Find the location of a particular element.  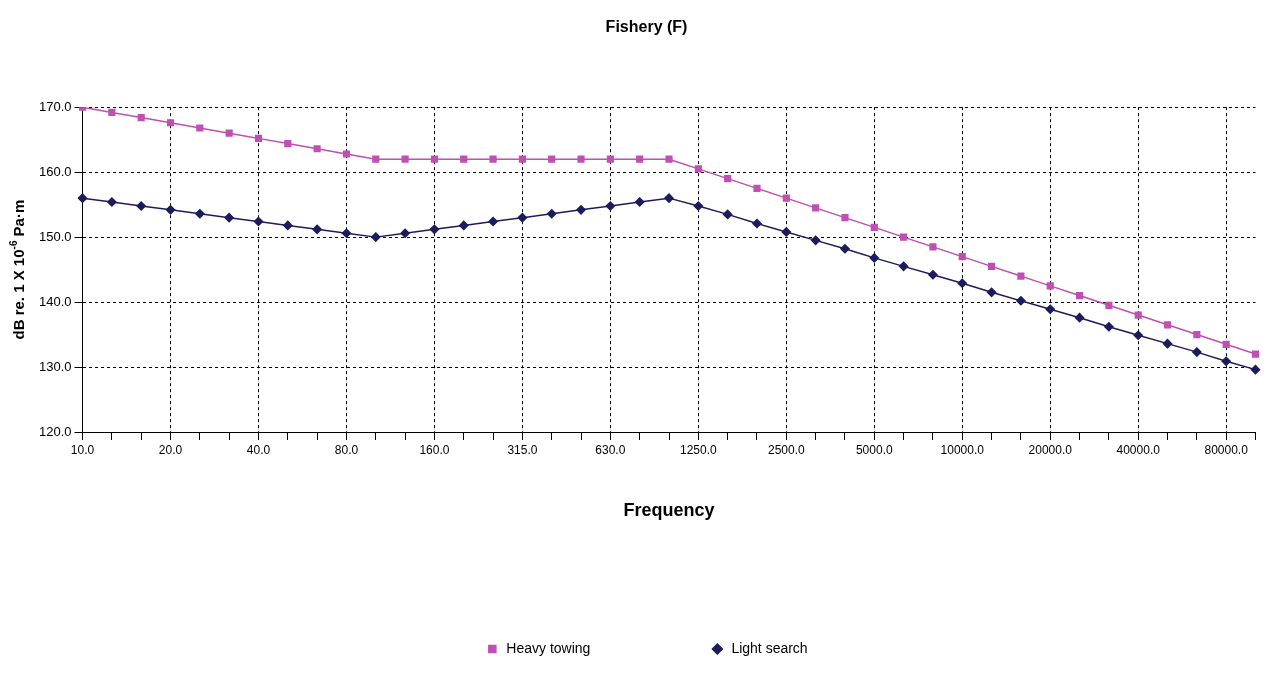

y-tick-label: 120.0 is located at coordinates (55, 431).